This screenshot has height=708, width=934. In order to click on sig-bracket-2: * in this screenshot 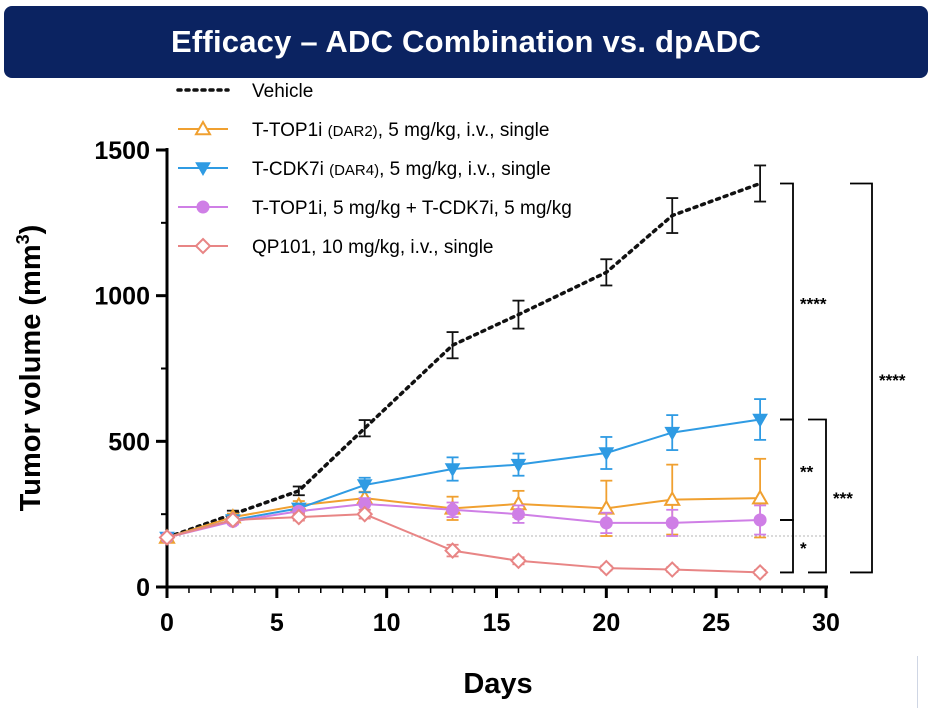, I will do `click(793, 546)`.